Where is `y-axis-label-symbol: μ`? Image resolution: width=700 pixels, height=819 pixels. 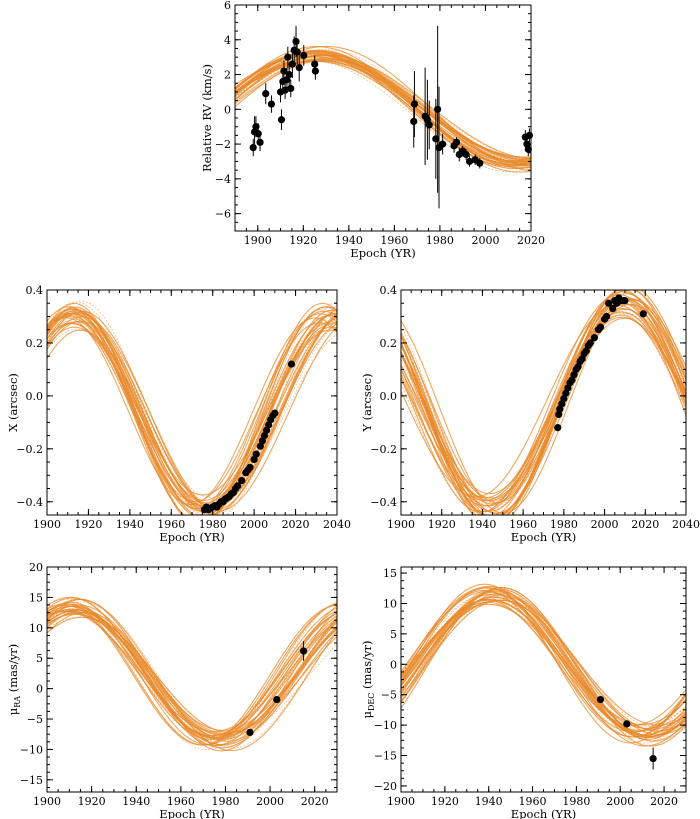
y-axis-label-symbol: μ is located at coordinates (13, 711).